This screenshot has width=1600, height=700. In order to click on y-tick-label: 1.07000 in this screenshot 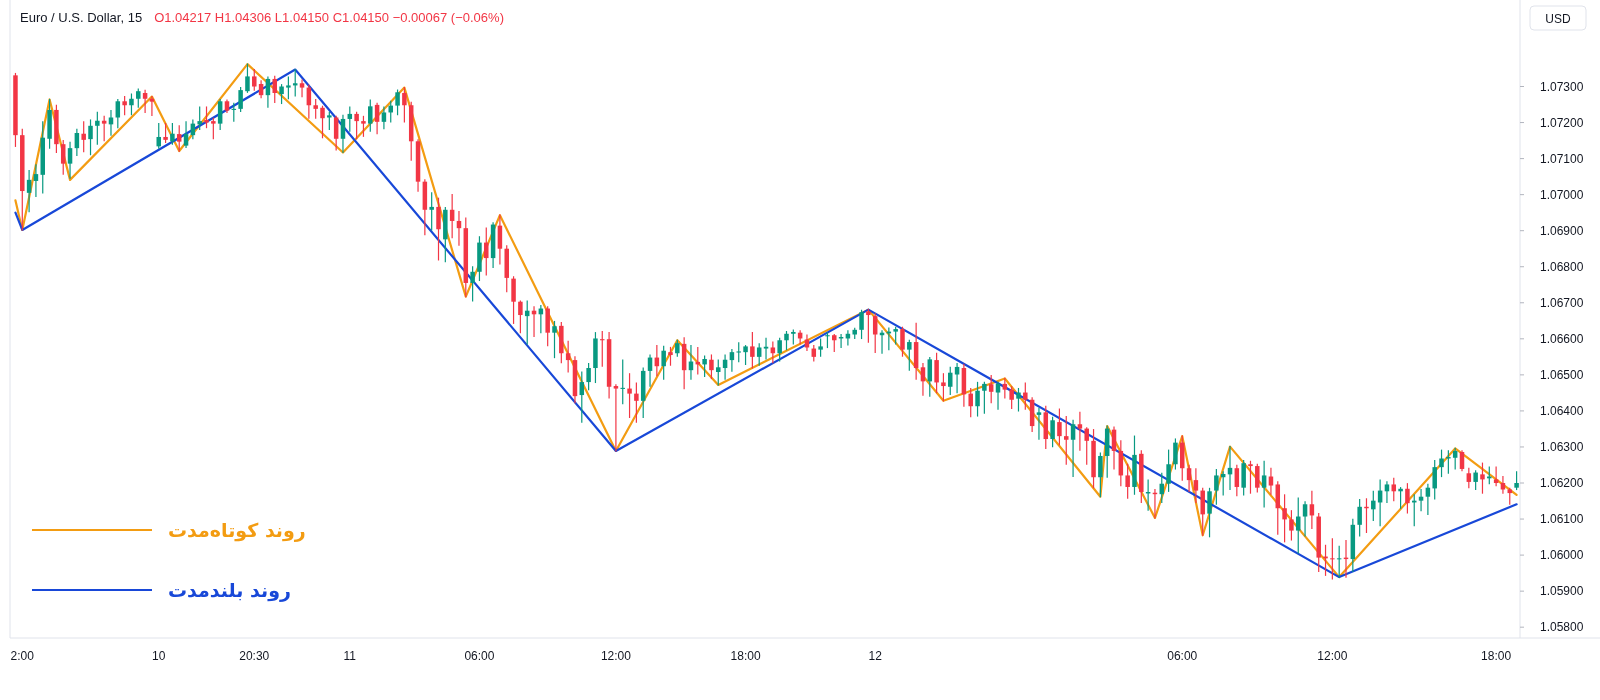, I will do `click(1562, 194)`.